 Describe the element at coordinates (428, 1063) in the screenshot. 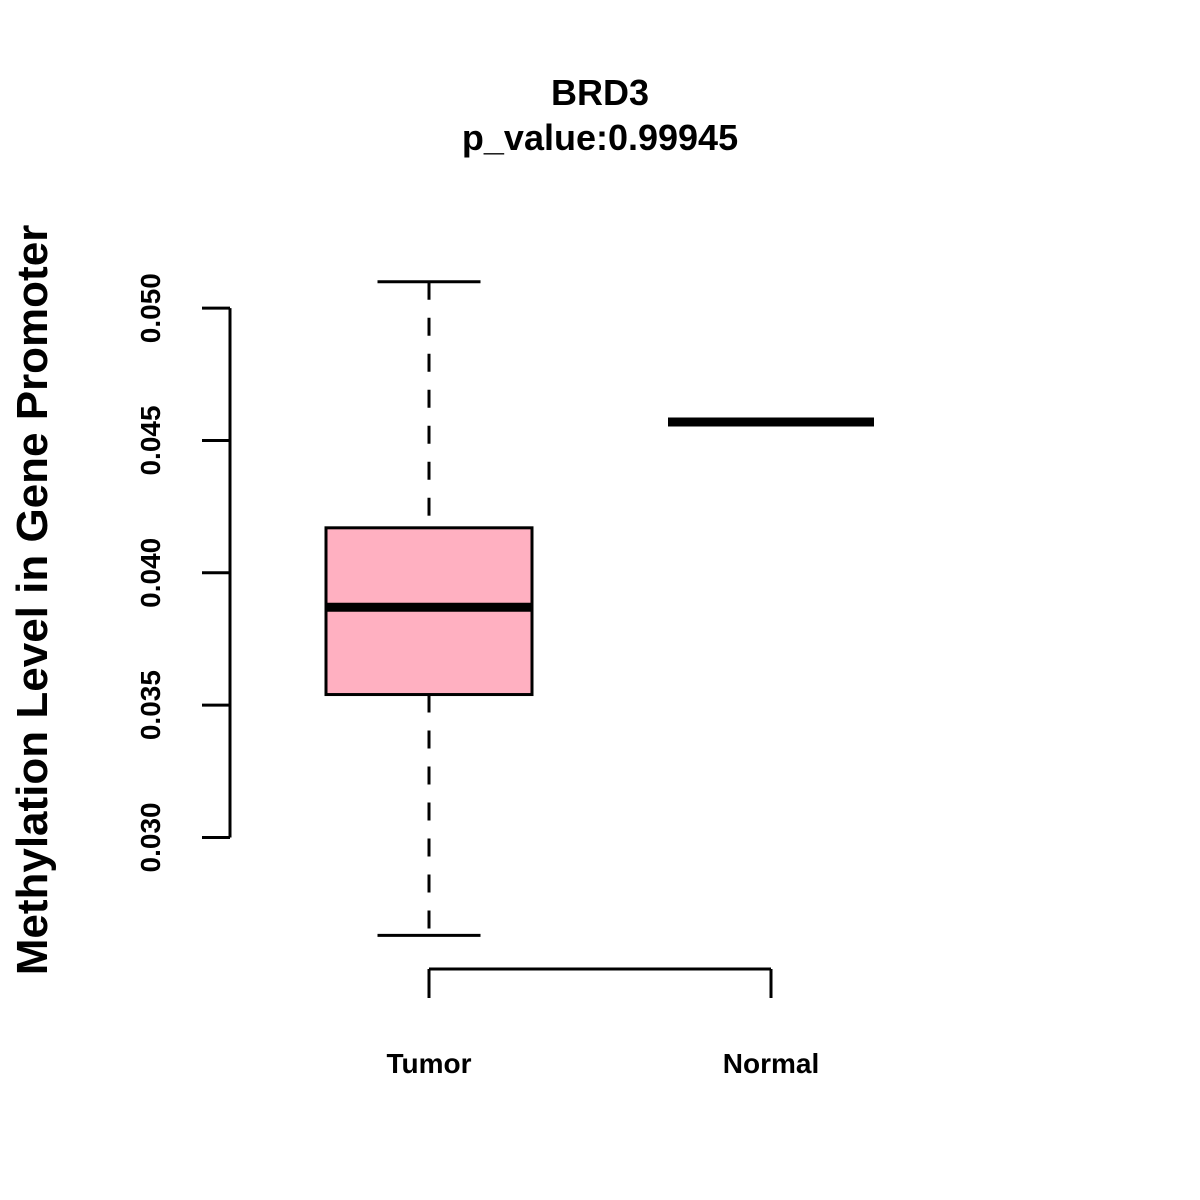

I see `x-tick-label: Tumor` at that location.